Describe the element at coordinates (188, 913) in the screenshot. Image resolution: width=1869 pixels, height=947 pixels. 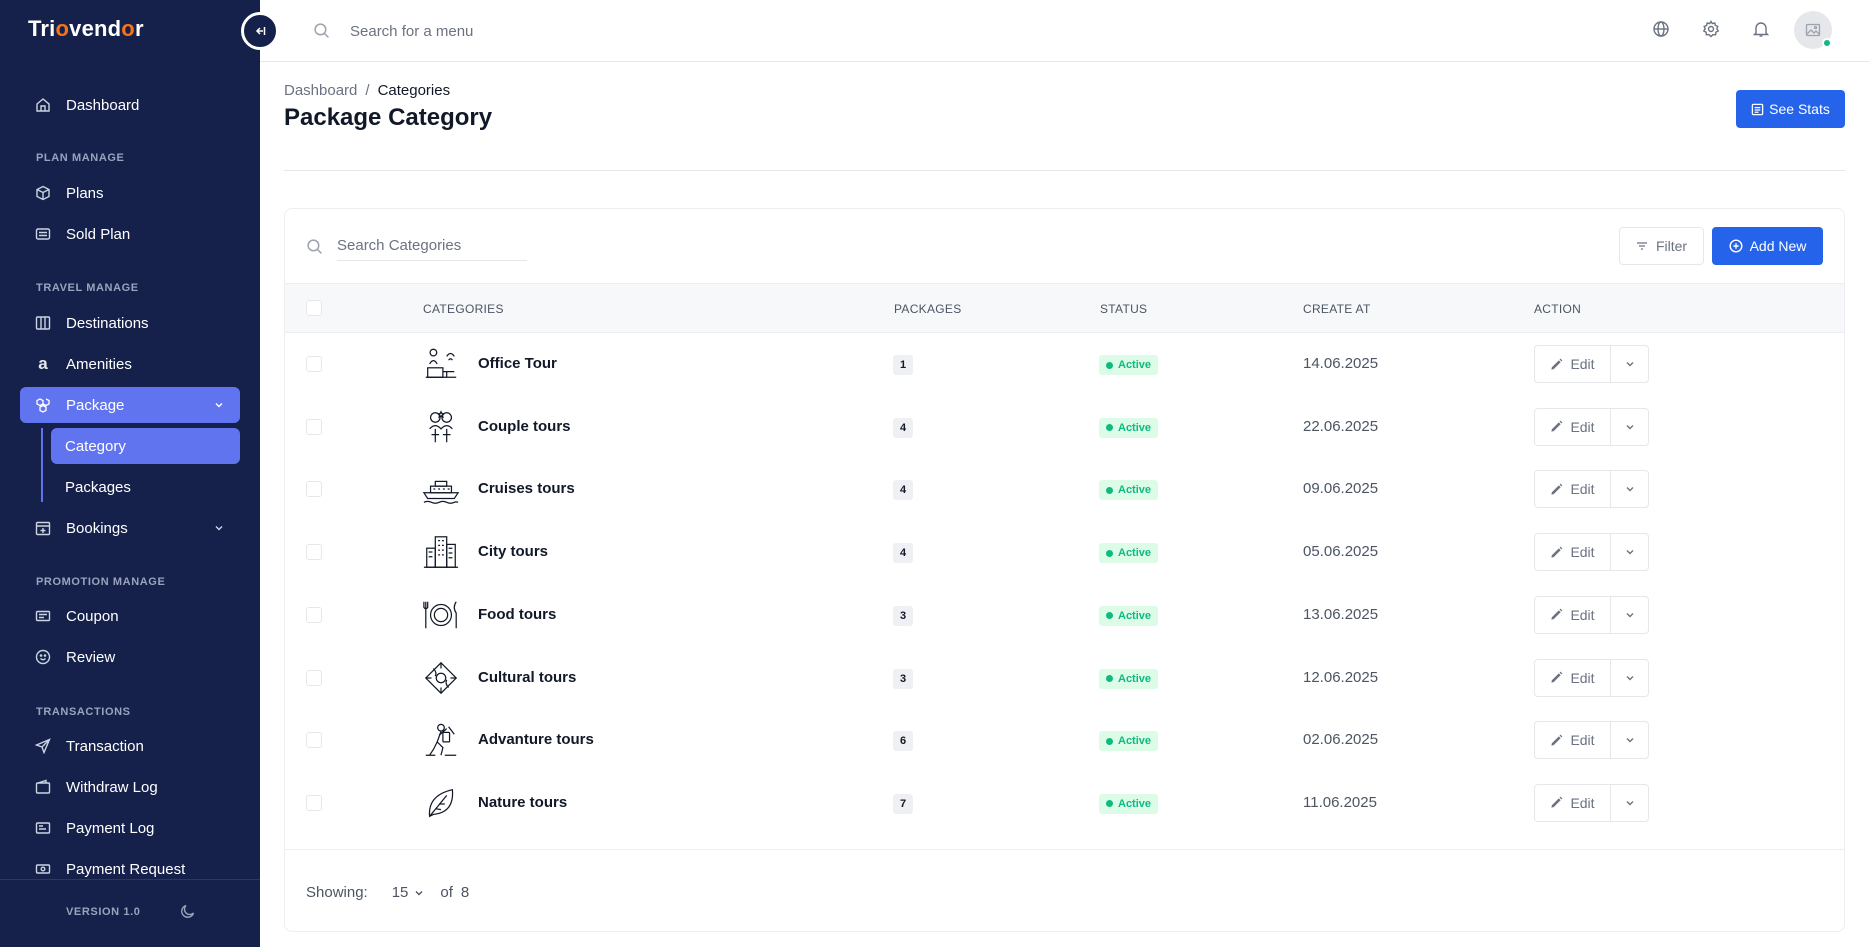
I see `moon-icon` at that location.